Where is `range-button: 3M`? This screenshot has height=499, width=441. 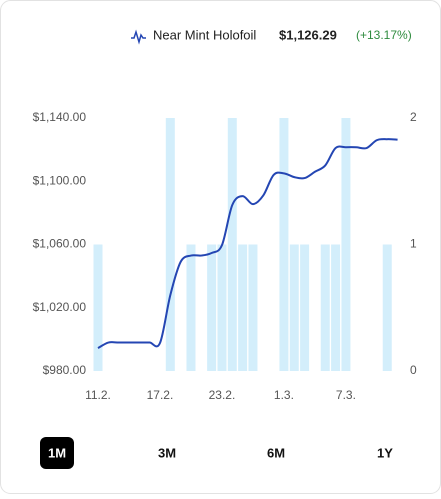 range-button: 3M is located at coordinates (167, 452).